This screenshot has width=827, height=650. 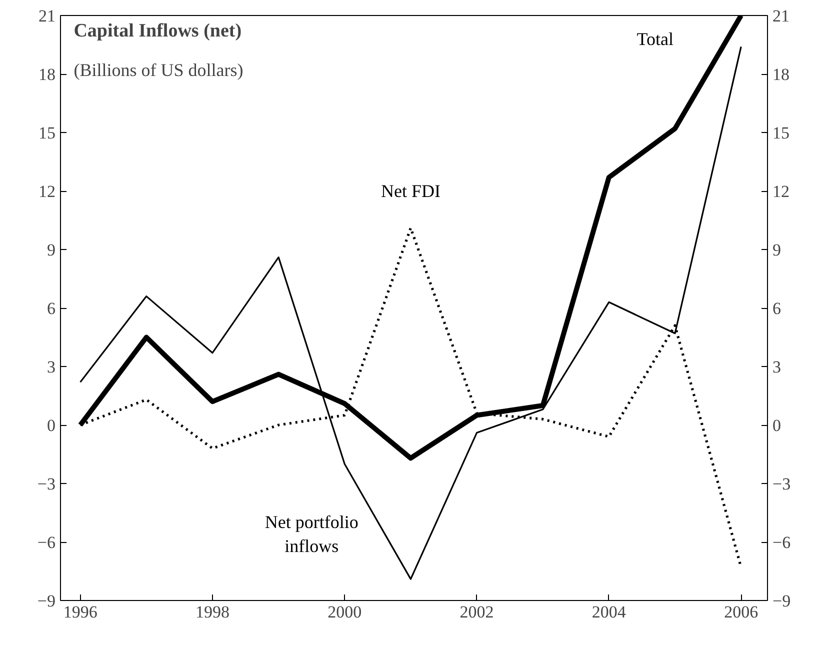 What do you see at coordinates (51, 308) in the screenshot?
I see `y-tick-label: 6` at bounding box center [51, 308].